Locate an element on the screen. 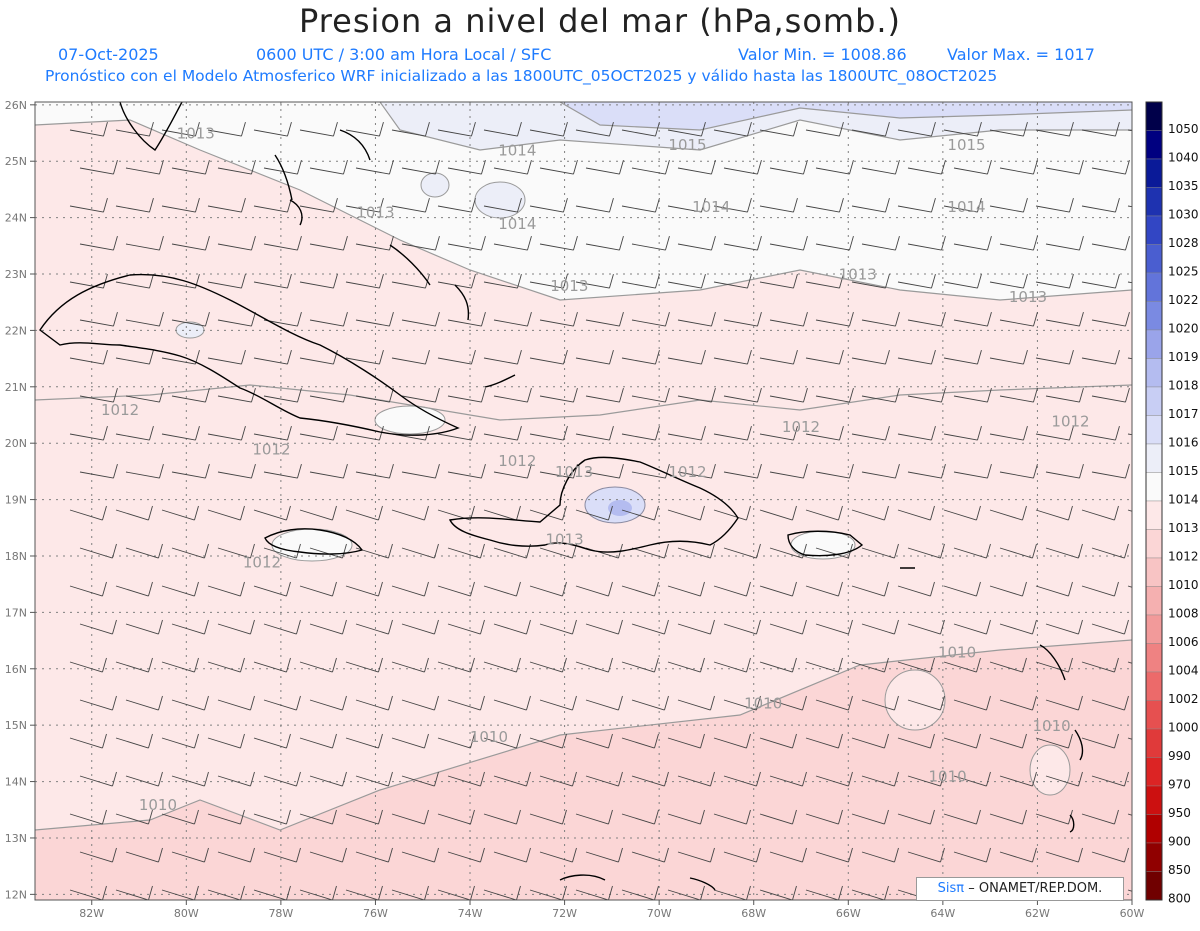 This screenshot has height=931, width=1200. pocket-bahamas is located at coordinates (500, 200).